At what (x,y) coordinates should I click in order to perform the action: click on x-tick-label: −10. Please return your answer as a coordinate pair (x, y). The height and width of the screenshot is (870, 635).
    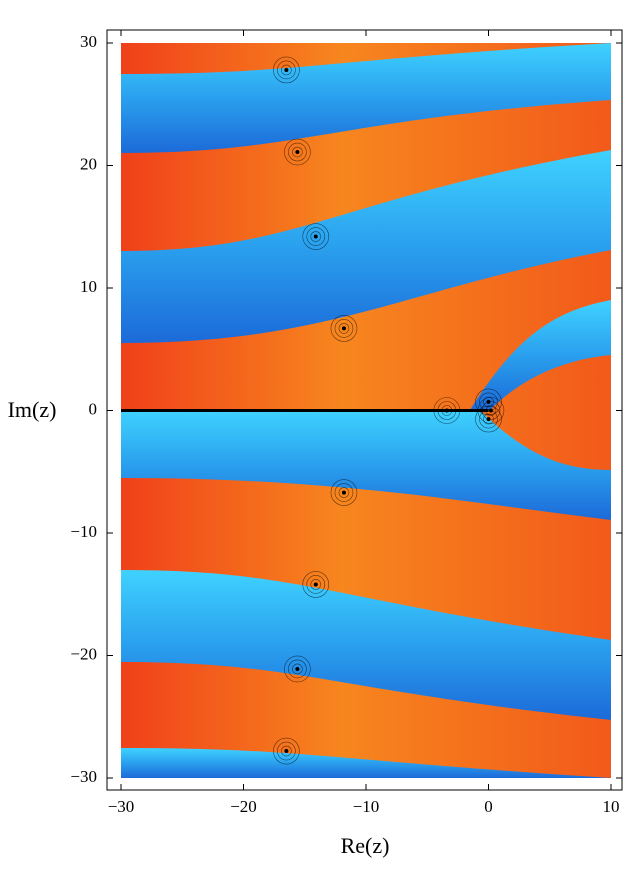
    Looking at the image, I should click on (366, 806).